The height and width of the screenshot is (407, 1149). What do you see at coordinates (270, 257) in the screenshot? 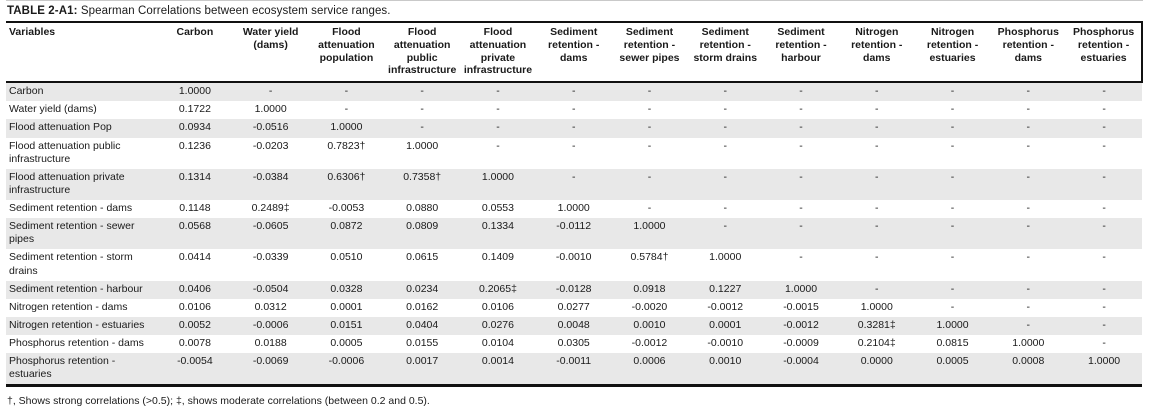
I see `correlation-cell: -0.0339` at bounding box center [270, 257].